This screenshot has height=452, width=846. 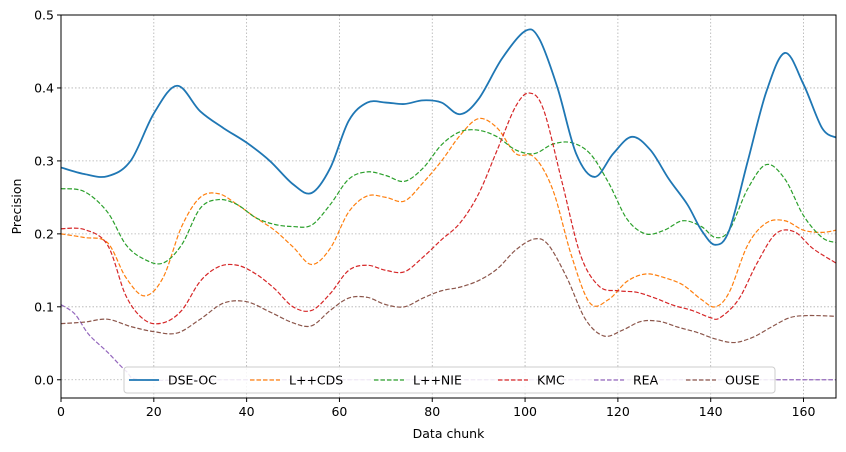 What do you see at coordinates (44, 306) in the screenshot?
I see `y-tick-label: 0.1` at bounding box center [44, 306].